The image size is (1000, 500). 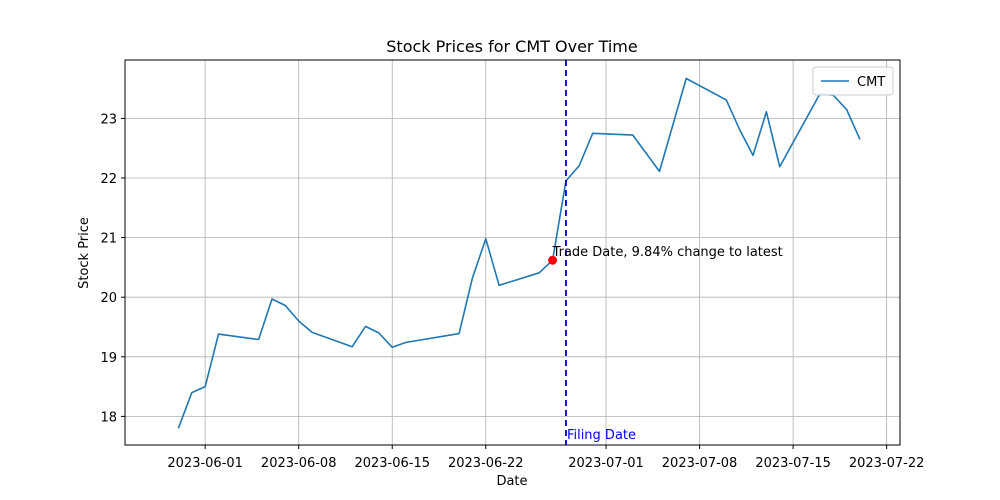 I want to click on legend-label-cmt: CMT, so click(x=871, y=82).